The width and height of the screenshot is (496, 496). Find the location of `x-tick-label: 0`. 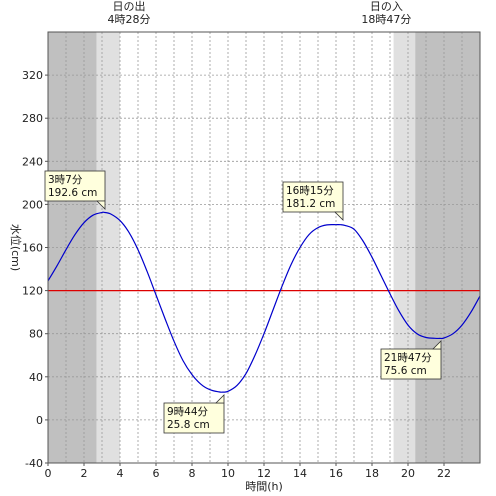

x-tick-label: 0 is located at coordinates (48, 473).